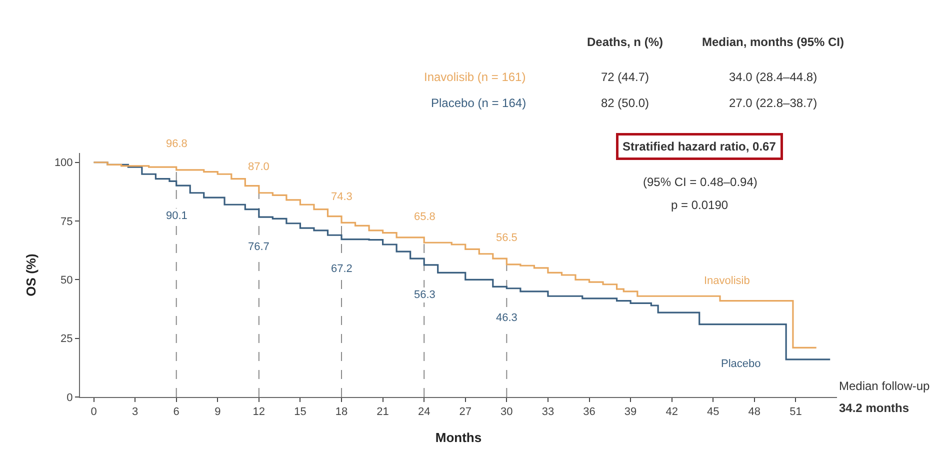 Image resolution: width=947 pixels, height=456 pixels. I want to click on data-label: 76.7, so click(259, 247).